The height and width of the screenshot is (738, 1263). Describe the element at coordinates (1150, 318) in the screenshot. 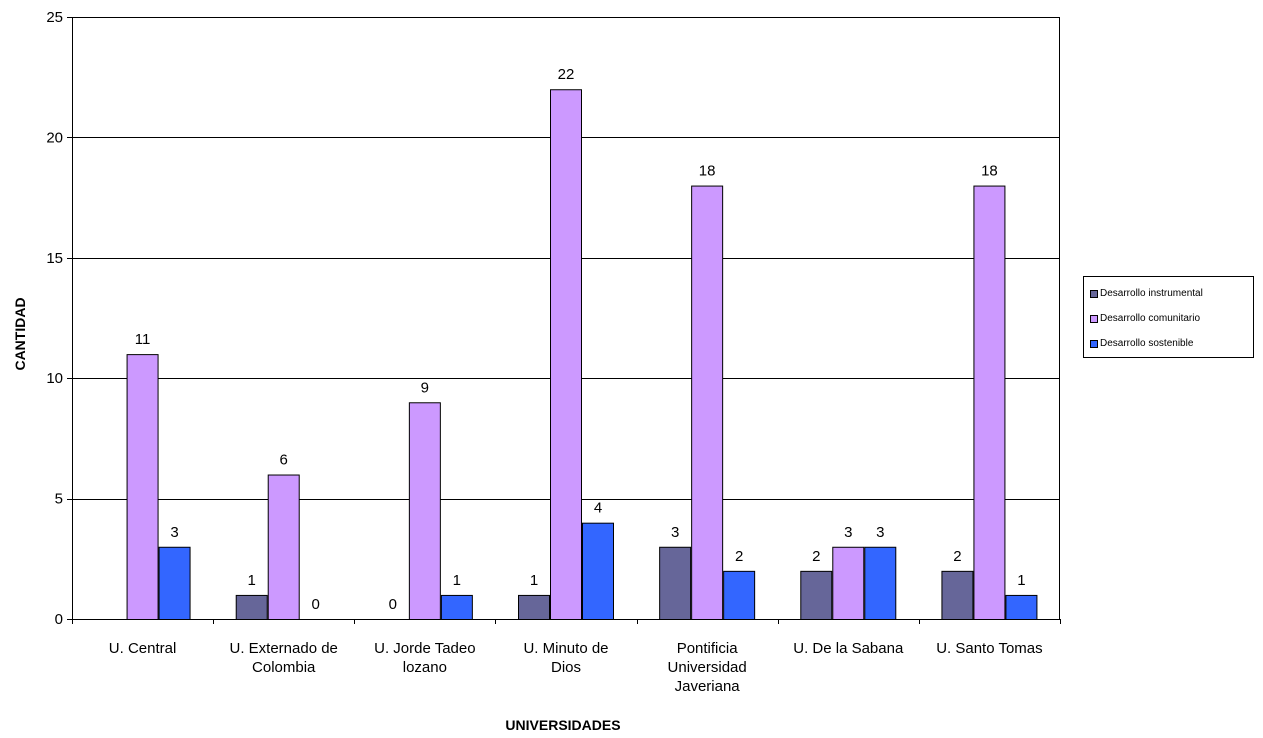

I see `legend-label: Desarrollo comunitario` at that location.